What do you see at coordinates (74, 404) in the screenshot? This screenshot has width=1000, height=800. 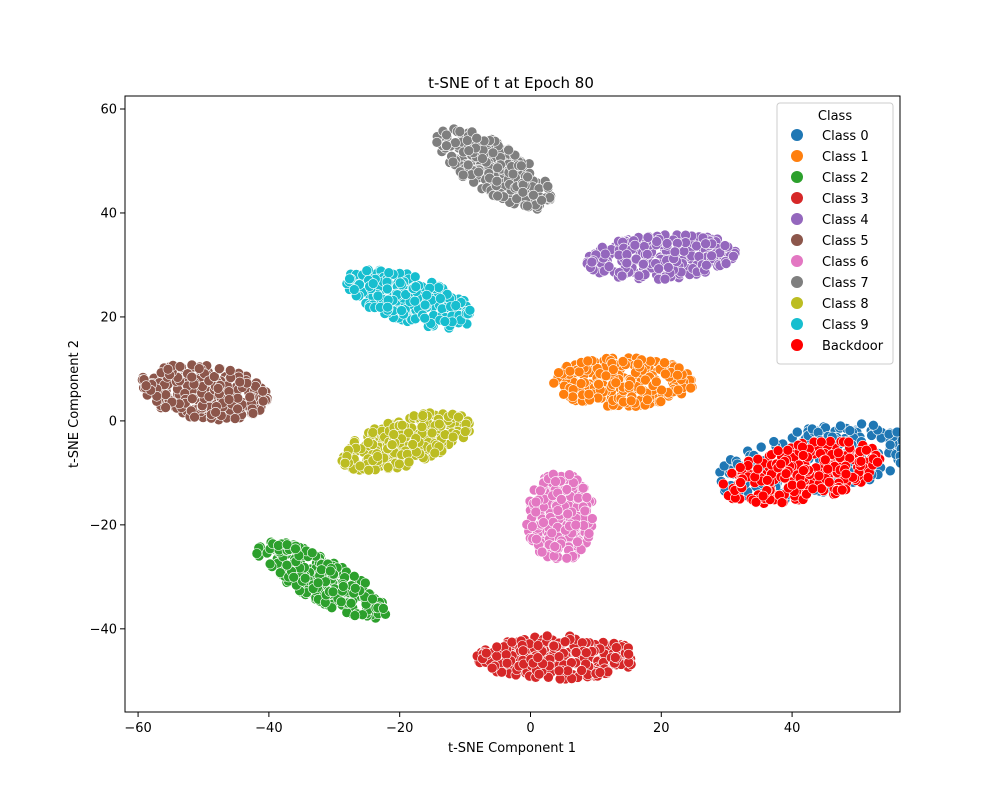 I see `y-axis-label: t-SNE Component 2` at bounding box center [74, 404].